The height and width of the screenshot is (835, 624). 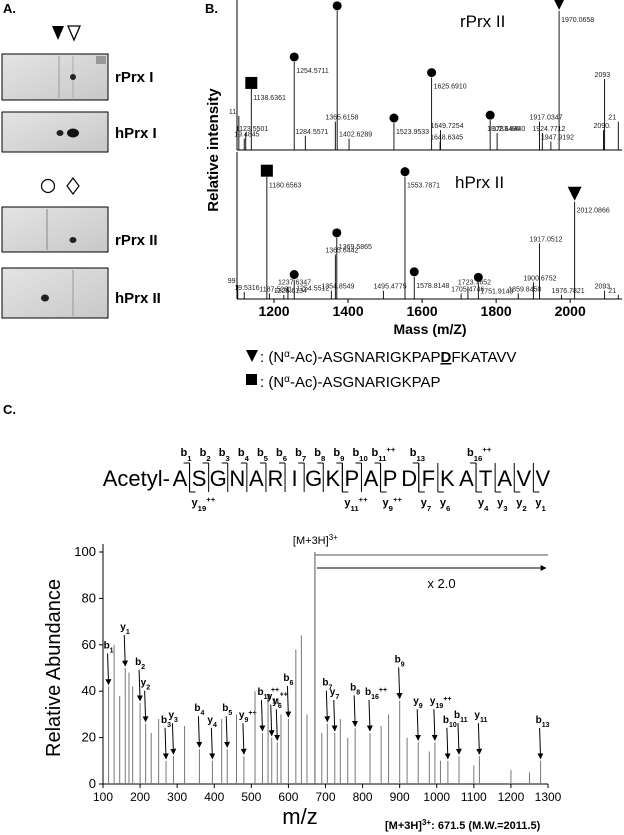 I want to click on peak-label: 2093., so click(x=604, y=287).